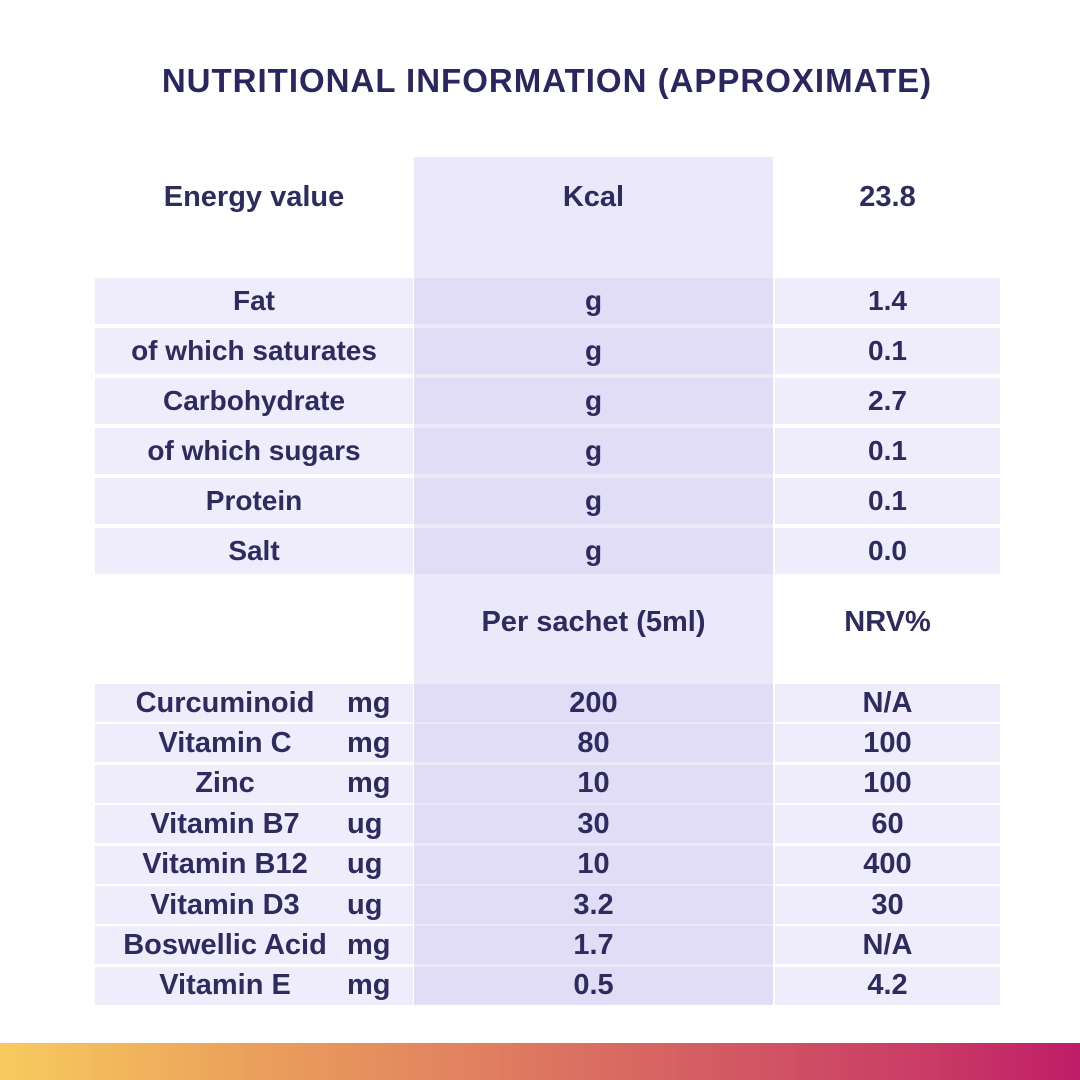 The image size is (1080, 1080). I want to click on nutrient-value: 1.4, so click(887, 301).